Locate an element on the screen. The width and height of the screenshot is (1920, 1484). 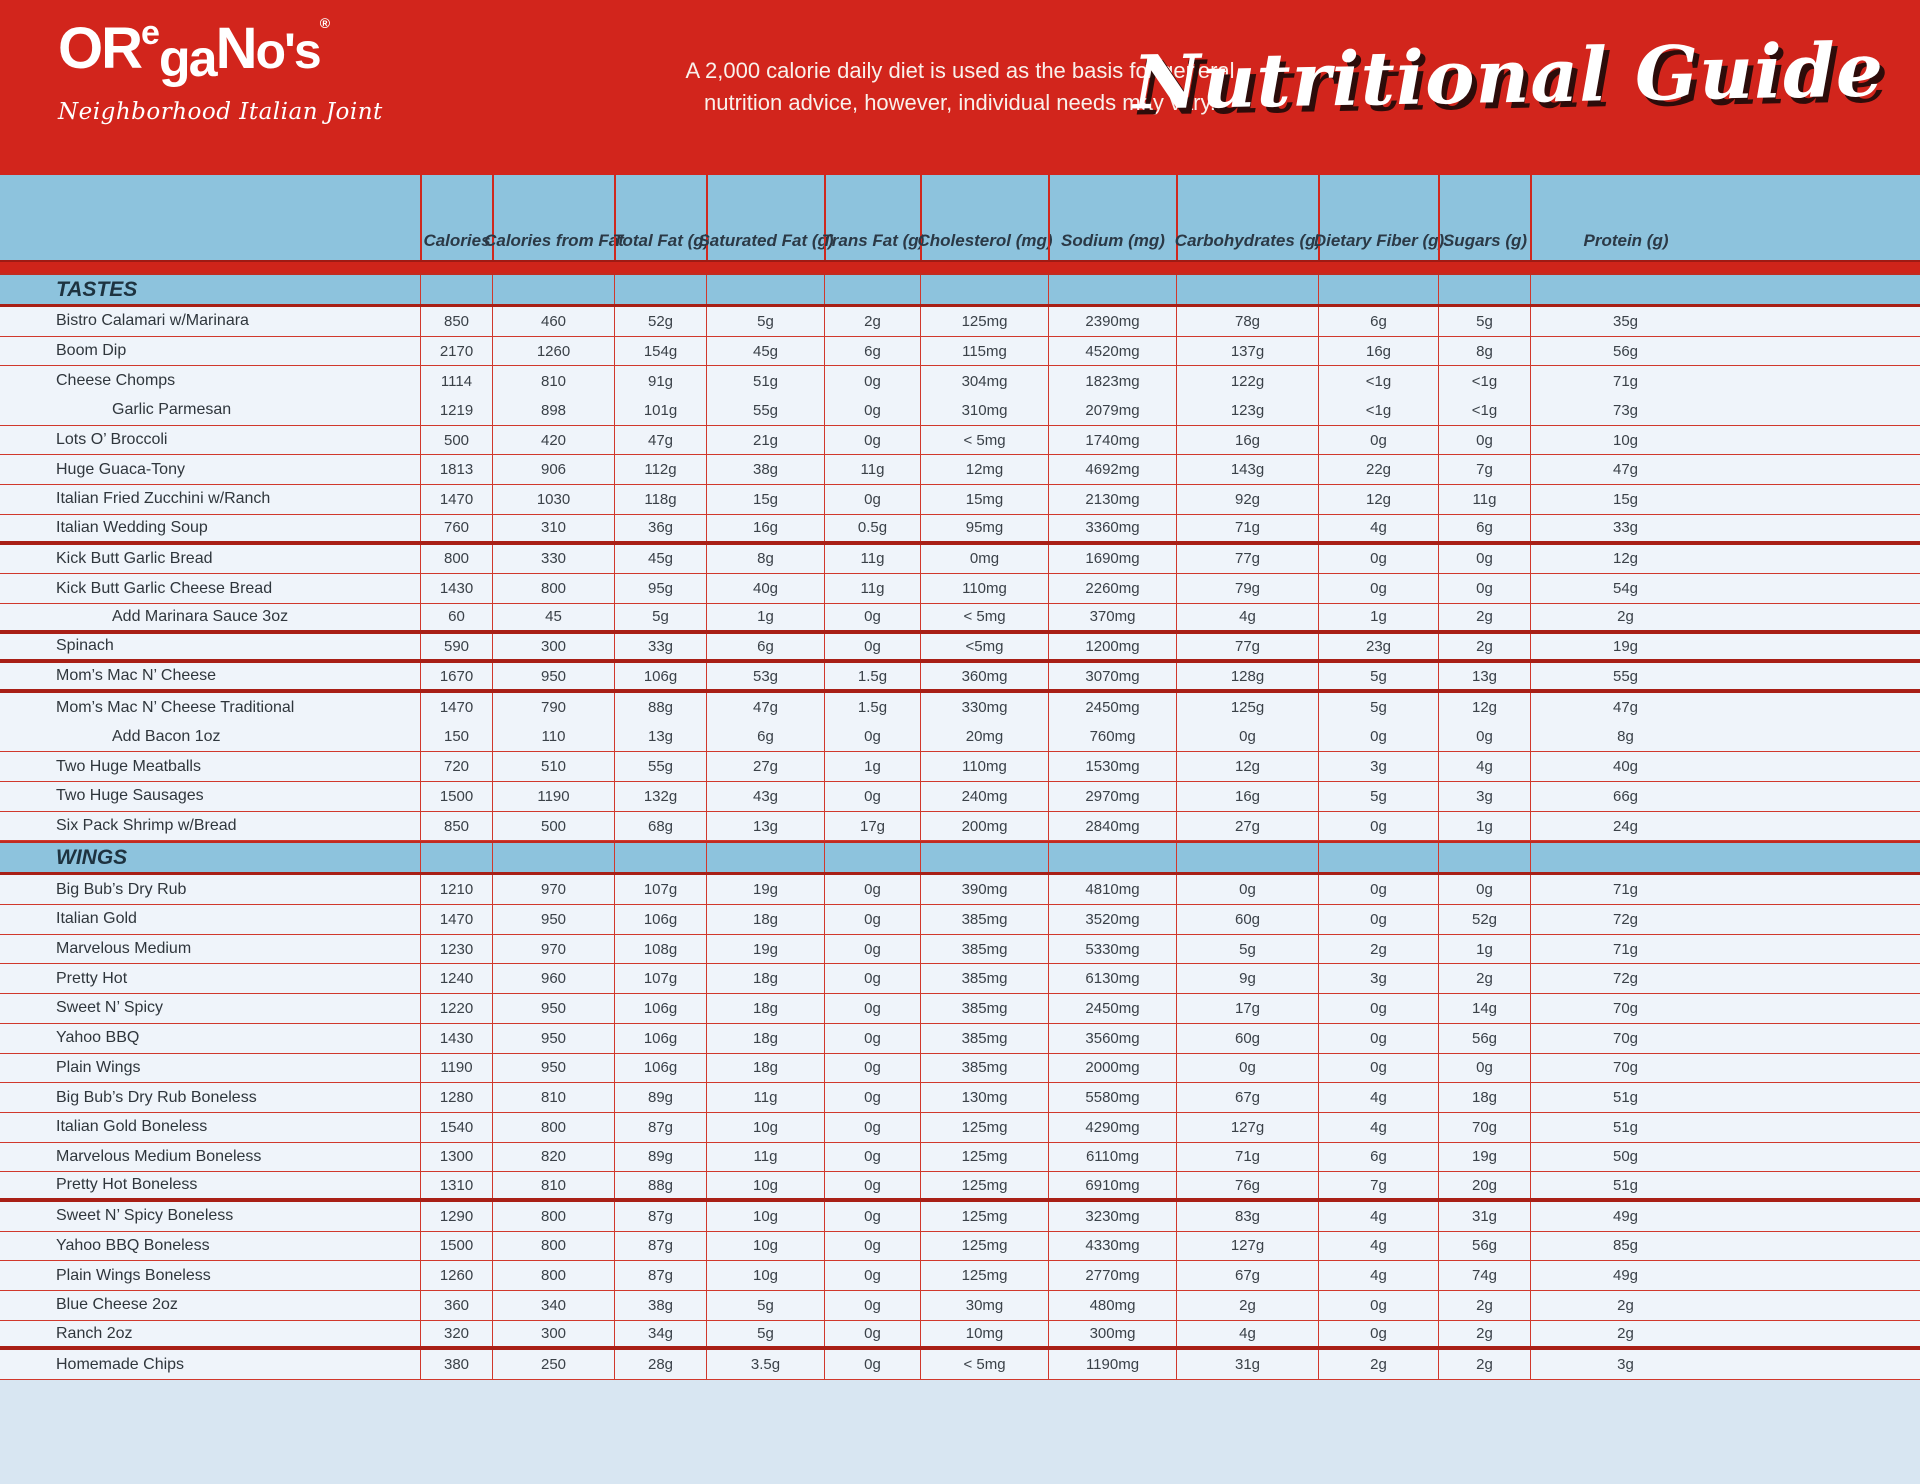
value-cell: 132g is located at coordinates (660, 796).